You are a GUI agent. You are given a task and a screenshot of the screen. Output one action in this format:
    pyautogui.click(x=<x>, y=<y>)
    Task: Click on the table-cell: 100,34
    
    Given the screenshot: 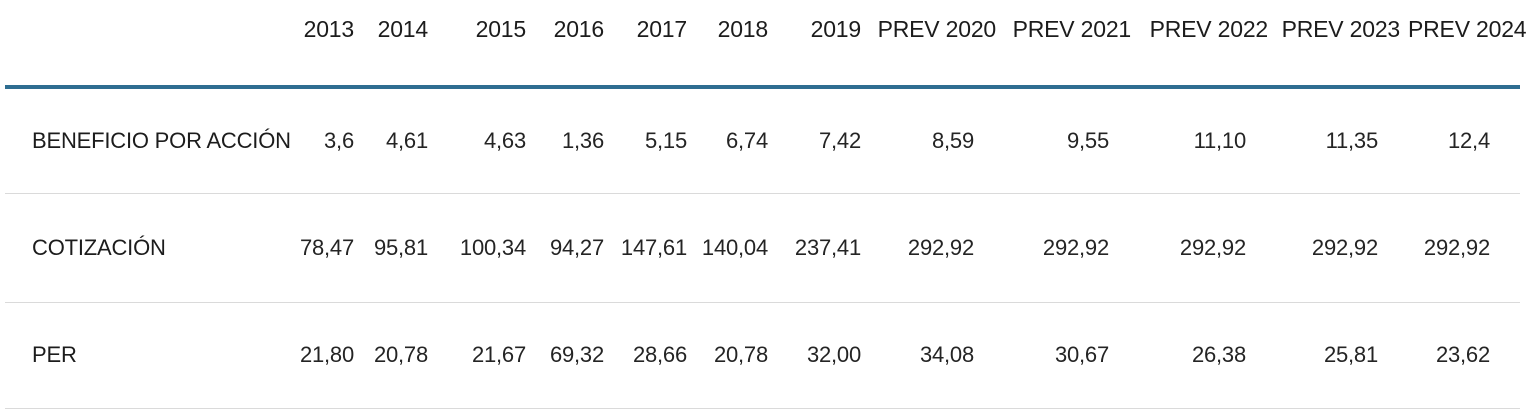 What is the action you would take?
    pyautogui.click(x=485, y=248)
    